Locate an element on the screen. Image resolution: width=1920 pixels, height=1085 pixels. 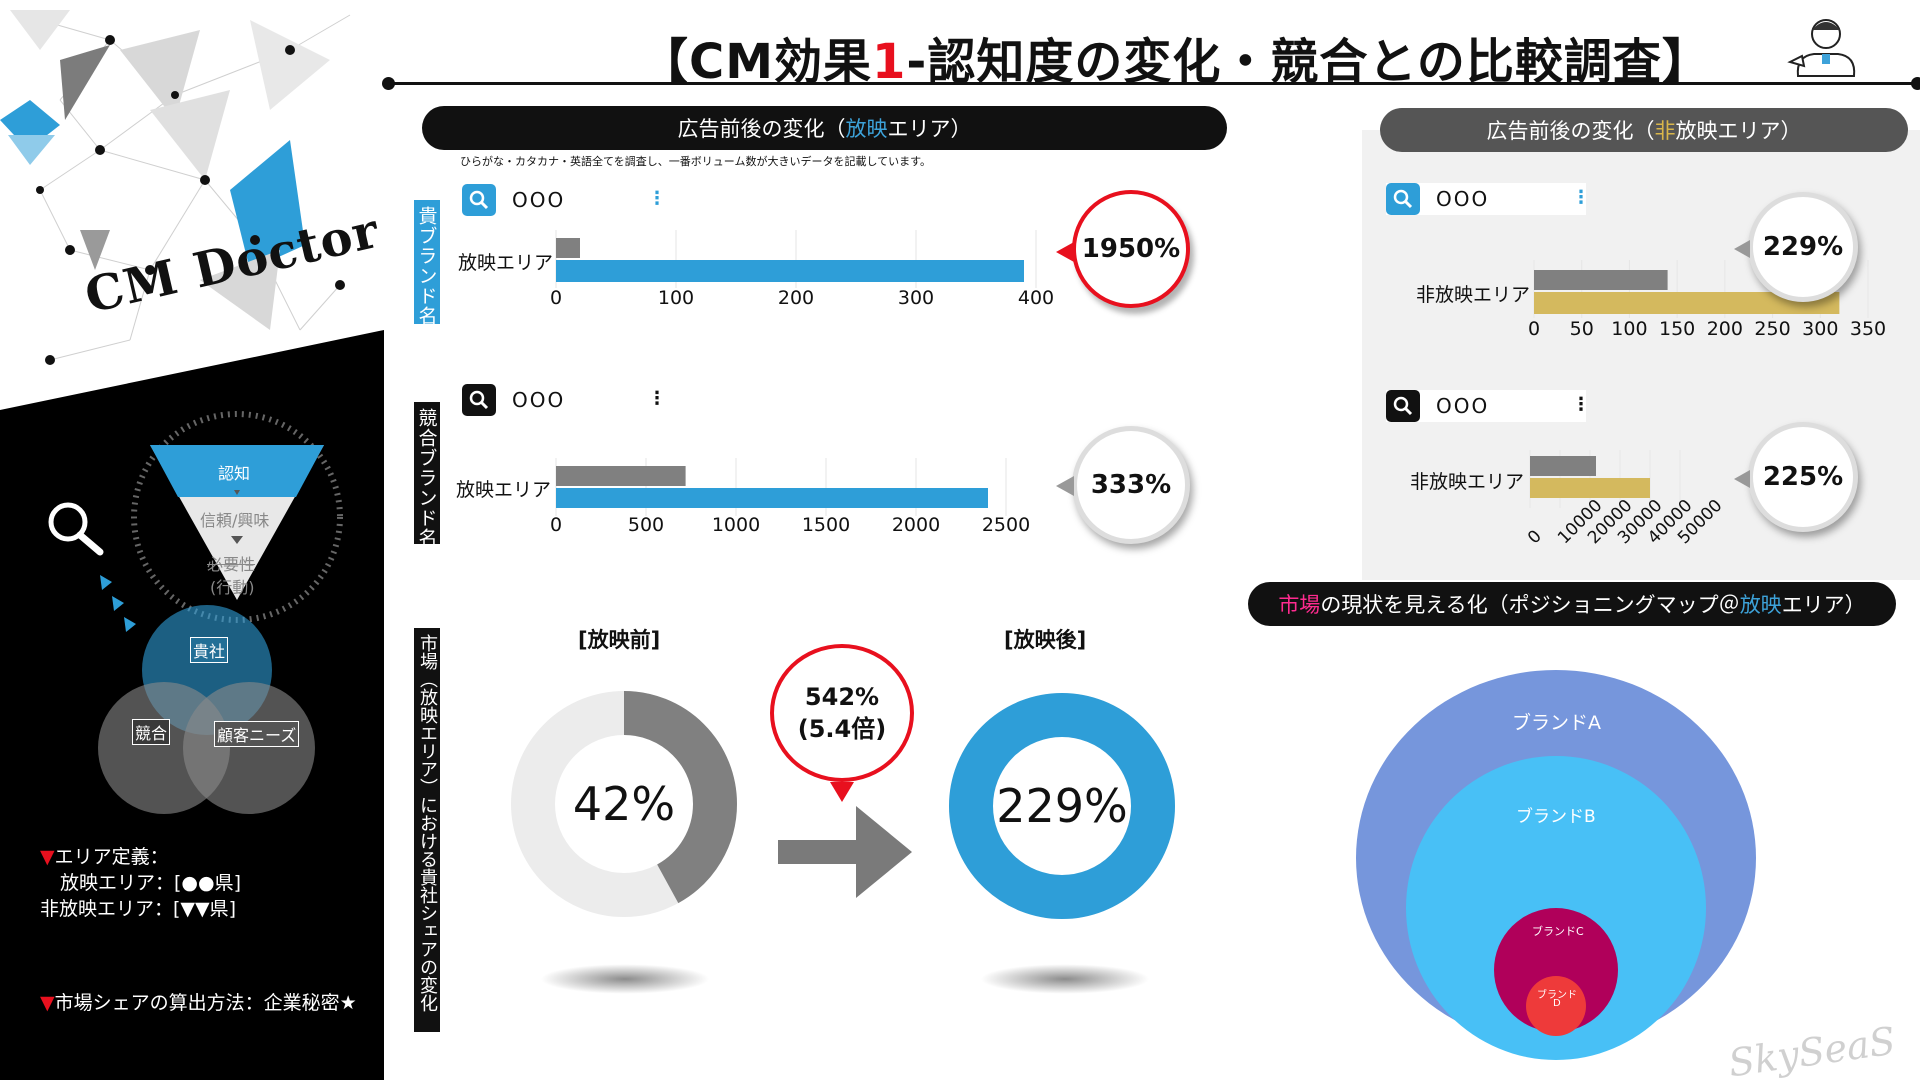
brand-c-label: ブランドC is located at coordinates (1558, 931).